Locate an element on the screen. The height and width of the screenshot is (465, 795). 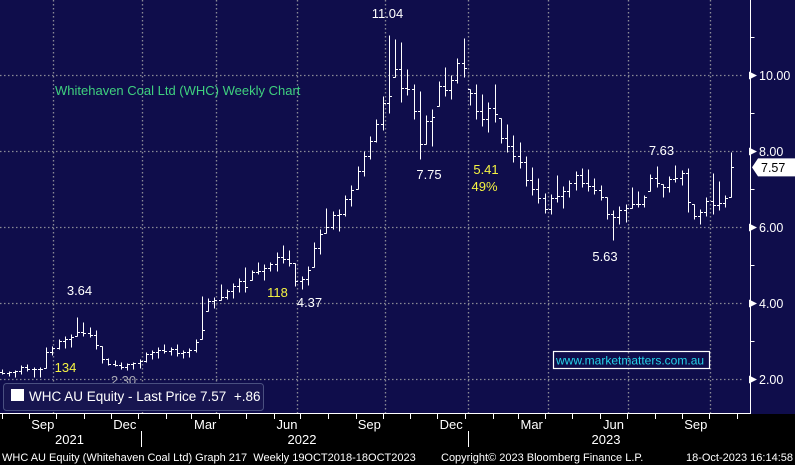
svg-text: 10.00 is located at coordinates (774, 76).